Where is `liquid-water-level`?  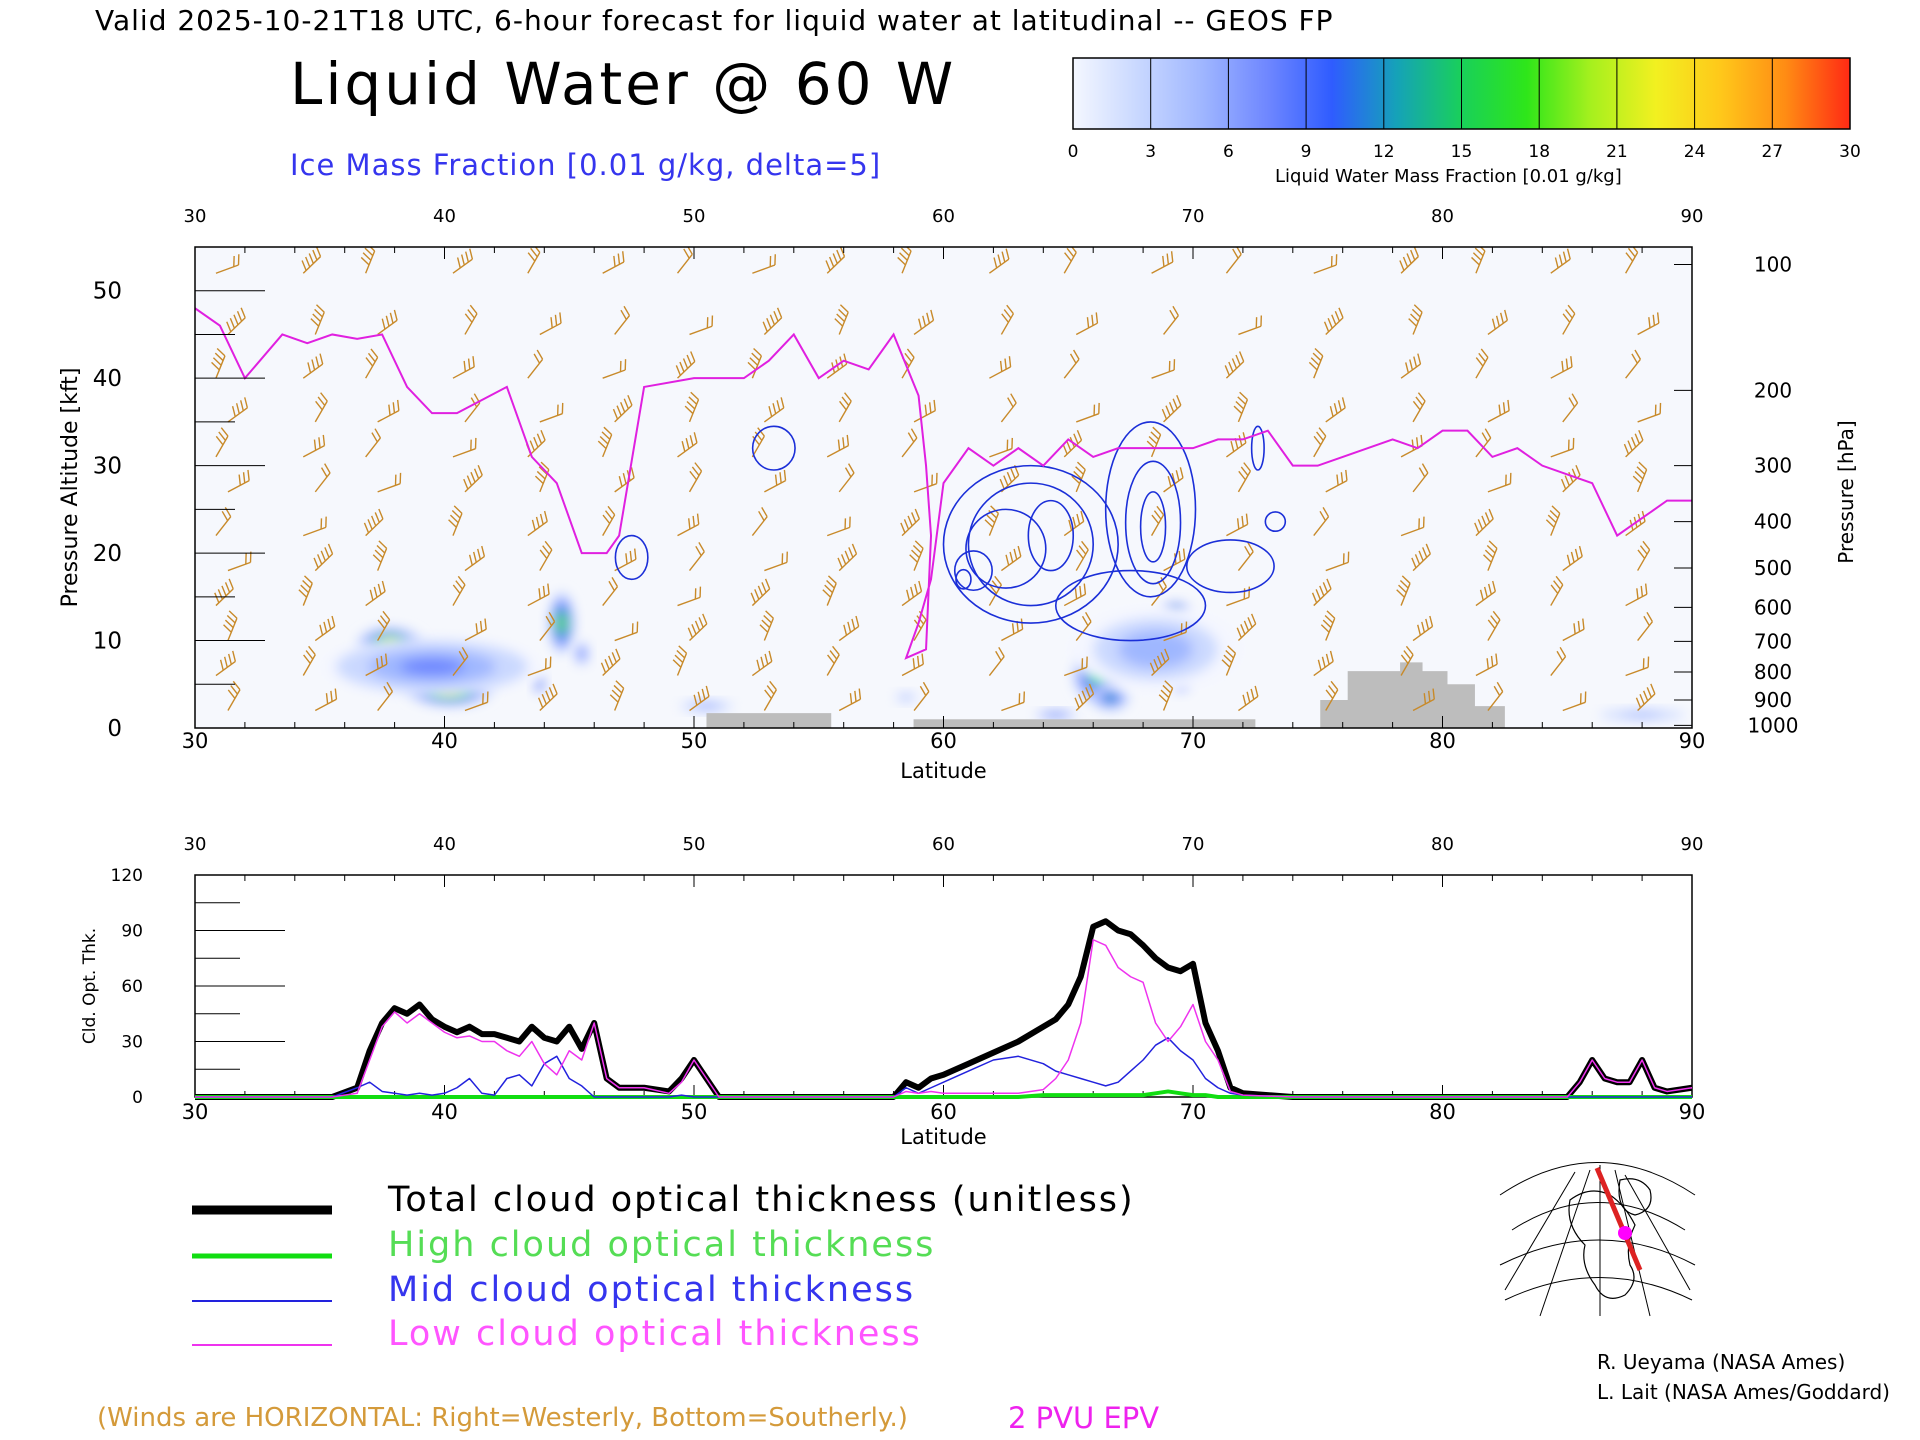 liquid-water-level is located at coordinates (706, 706).